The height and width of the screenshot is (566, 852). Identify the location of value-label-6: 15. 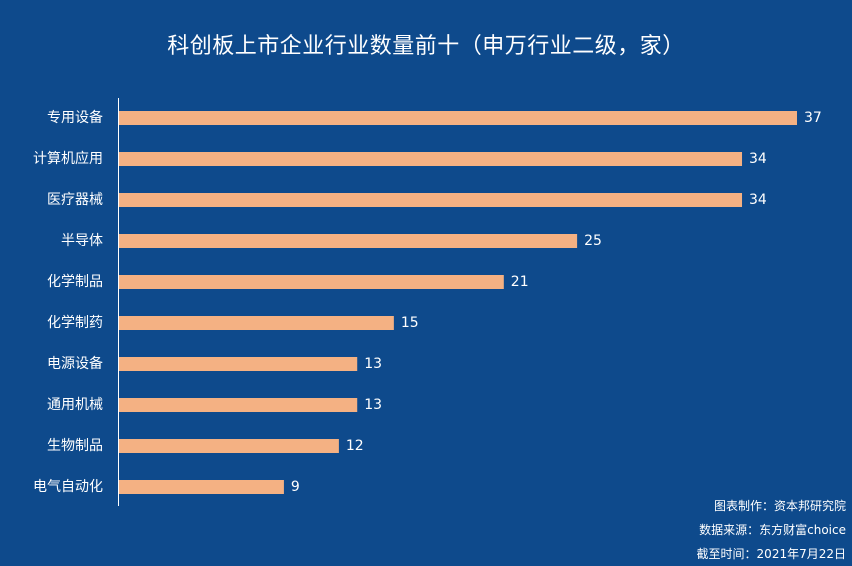
(410, 323).